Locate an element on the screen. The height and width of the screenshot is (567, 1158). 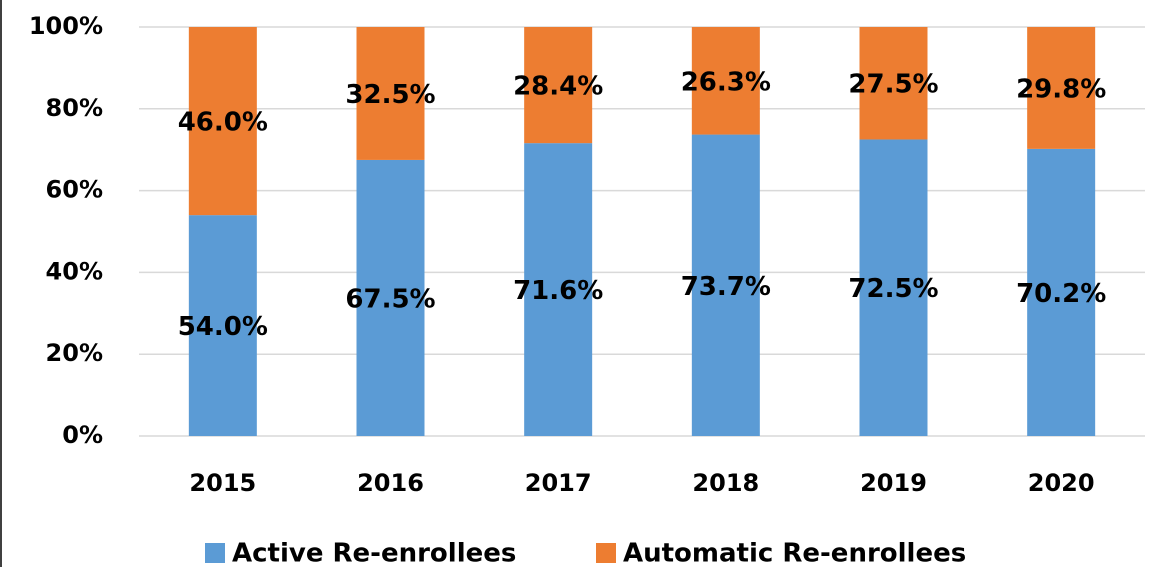
data-label: 32.5% is located at coordinates (390, 95).